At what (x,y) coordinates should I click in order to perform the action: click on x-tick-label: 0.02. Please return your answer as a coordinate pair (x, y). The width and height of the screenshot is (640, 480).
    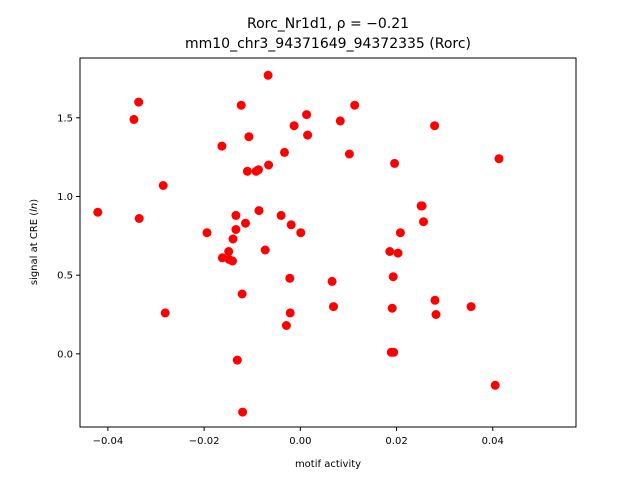
    Looking at the image, I should click on (396, 441).